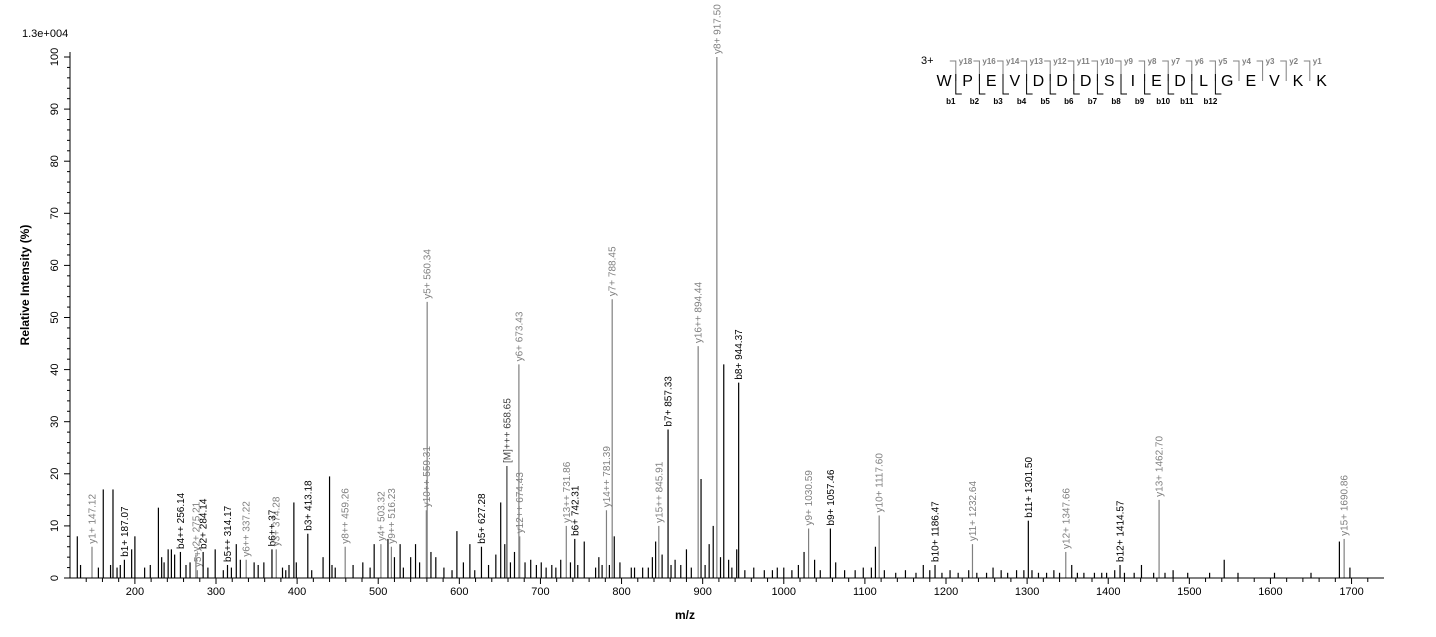 This screenshot has width=1436, height=637. Describe the element at coordinates (1022, 101) in the screenshot. I see `b-ion-marker-label: b4` at that location.